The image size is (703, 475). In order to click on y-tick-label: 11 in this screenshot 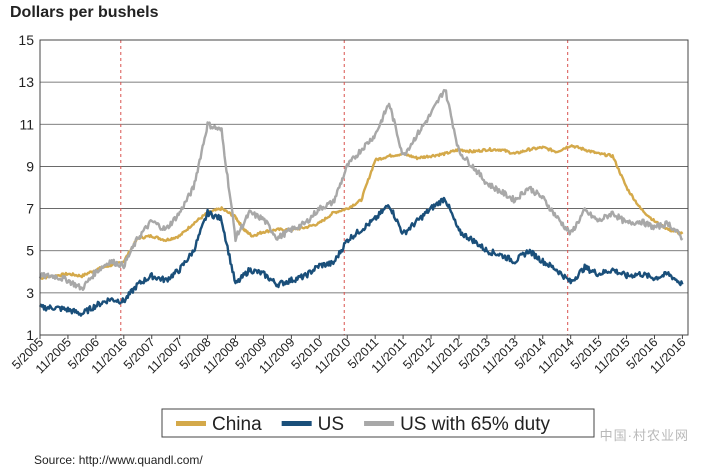, I will do `click(26, 124)`.